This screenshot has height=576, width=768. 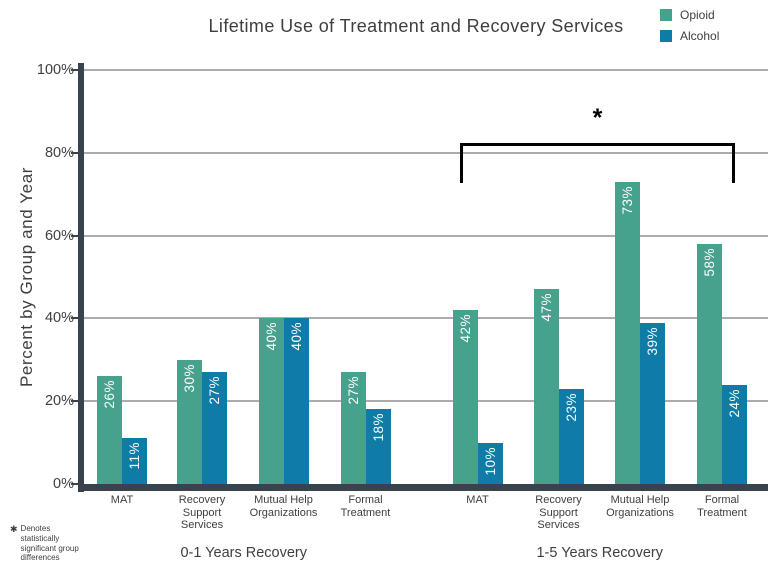 What do you see at coordinates (59, 318) in the screenshot?
I see `y-tick-label: 40%` at bounding box center [59, 318].